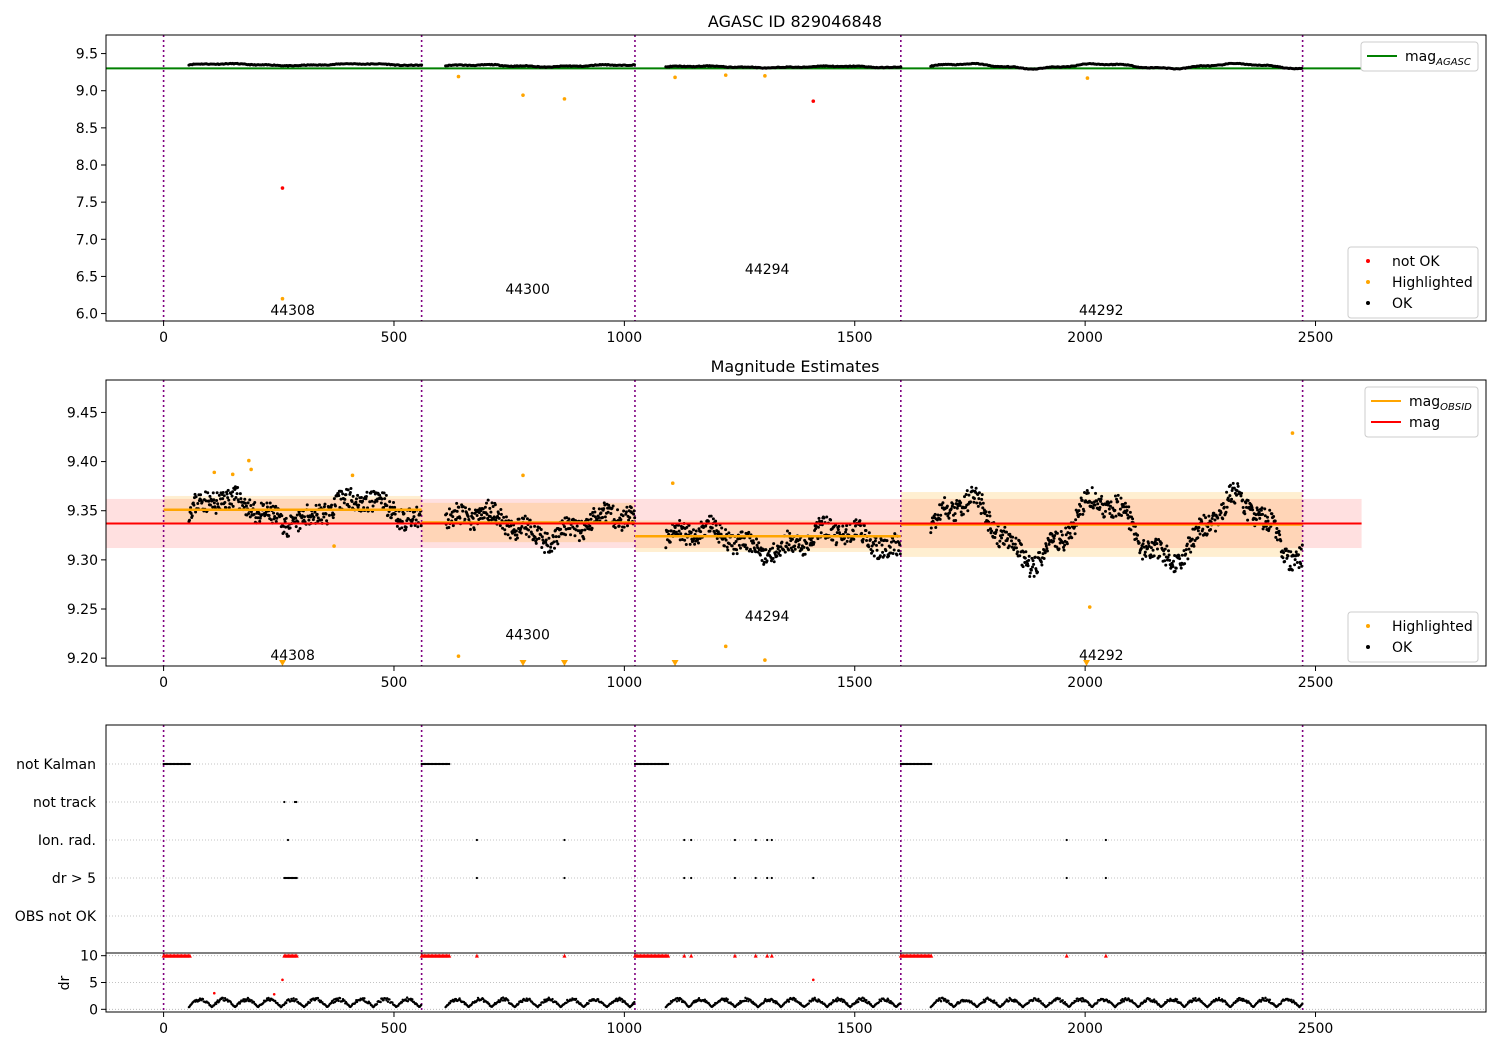  Describe the element at coordinates (296, 955) in the screenshot. I see `dr-clipped-marker` at that location.